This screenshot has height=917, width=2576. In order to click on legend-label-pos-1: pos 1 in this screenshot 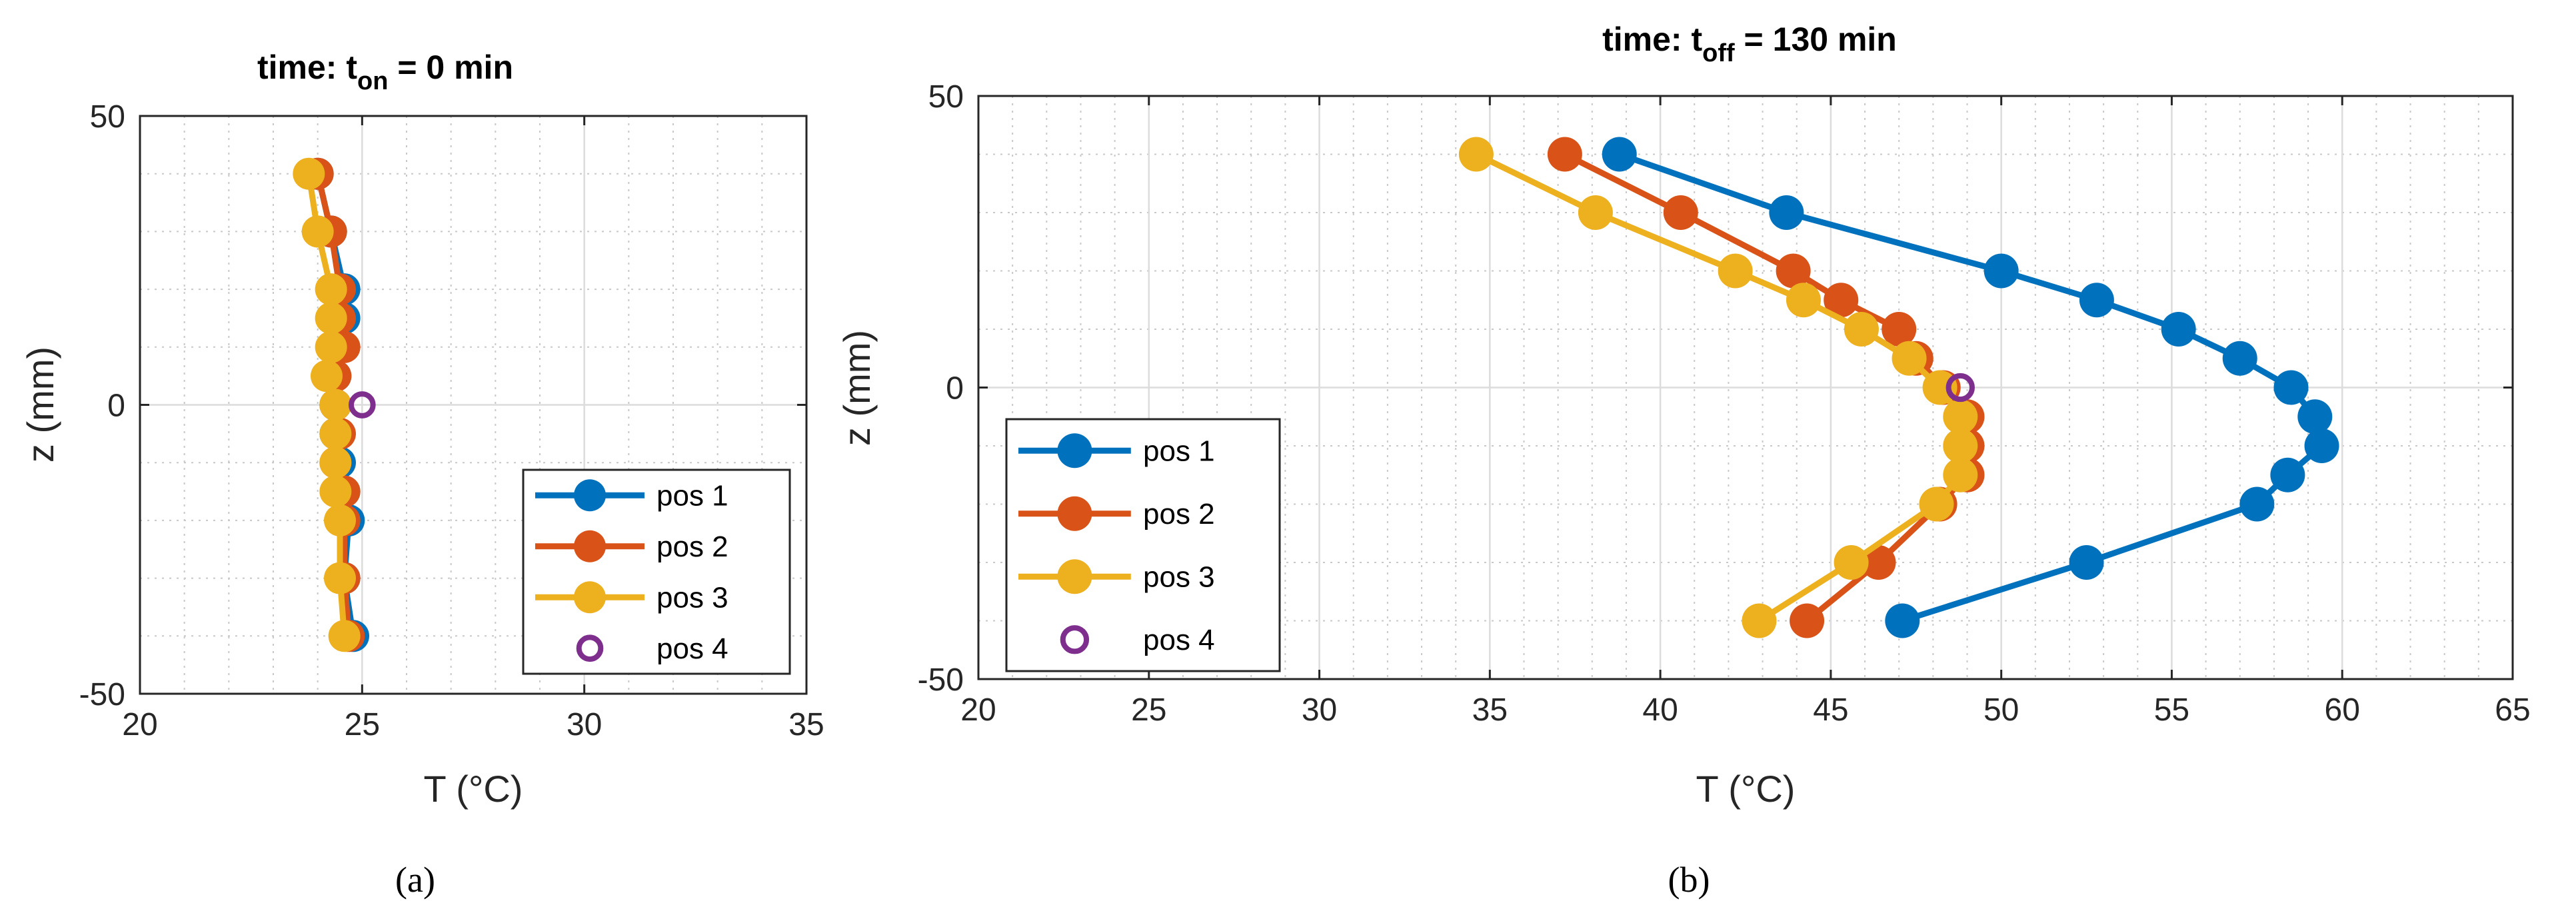, I will do `click(1179, 451)`.